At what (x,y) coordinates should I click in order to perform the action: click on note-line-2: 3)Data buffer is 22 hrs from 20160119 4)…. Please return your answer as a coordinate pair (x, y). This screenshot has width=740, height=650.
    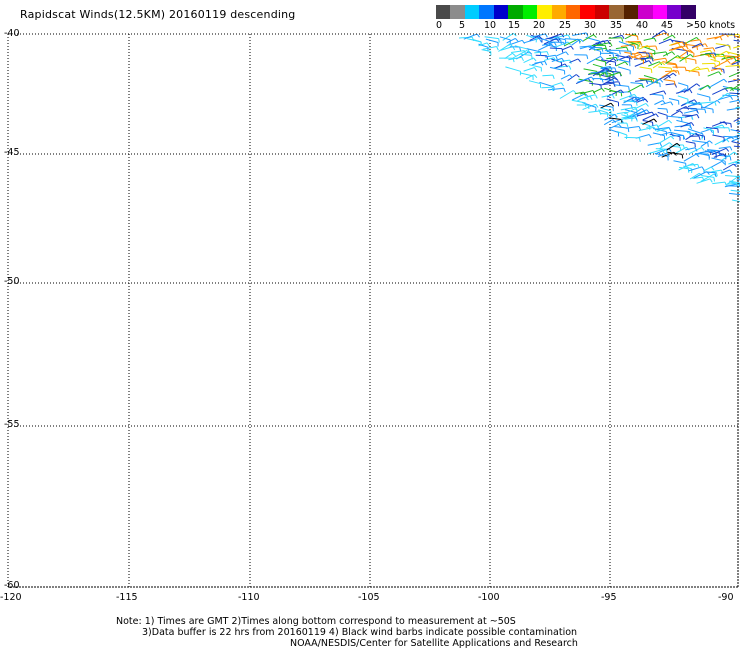
    Looking at the image, I should click on (360, 632).